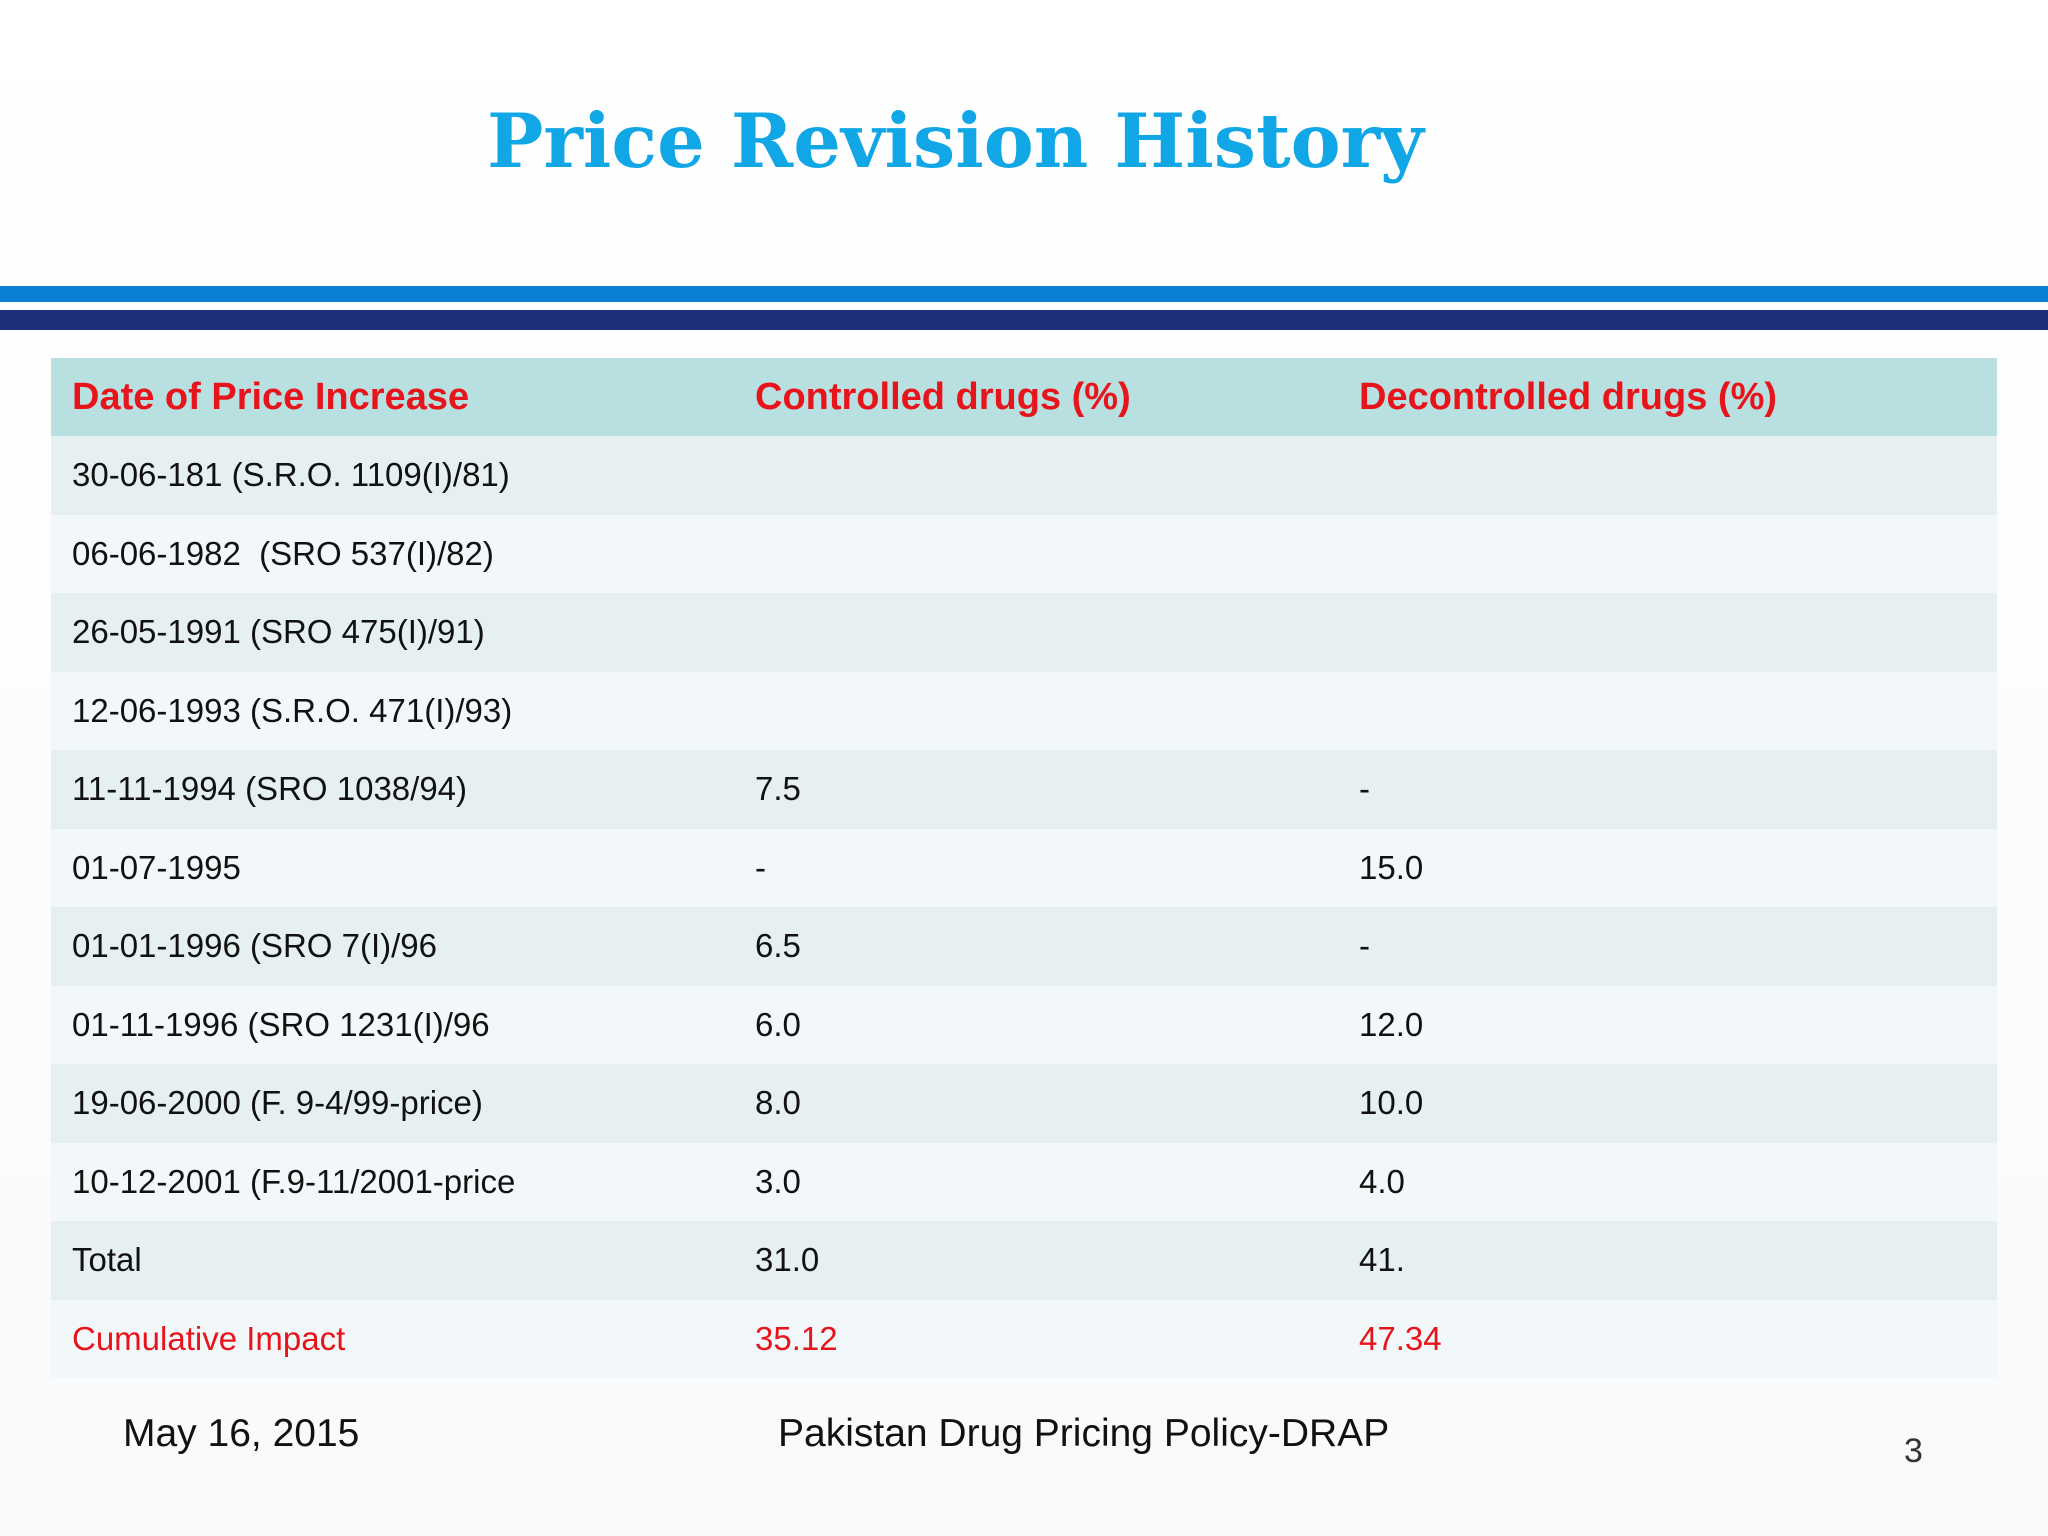  I want to click on cumulative-controlled: 35.12, so click(796, 1338).